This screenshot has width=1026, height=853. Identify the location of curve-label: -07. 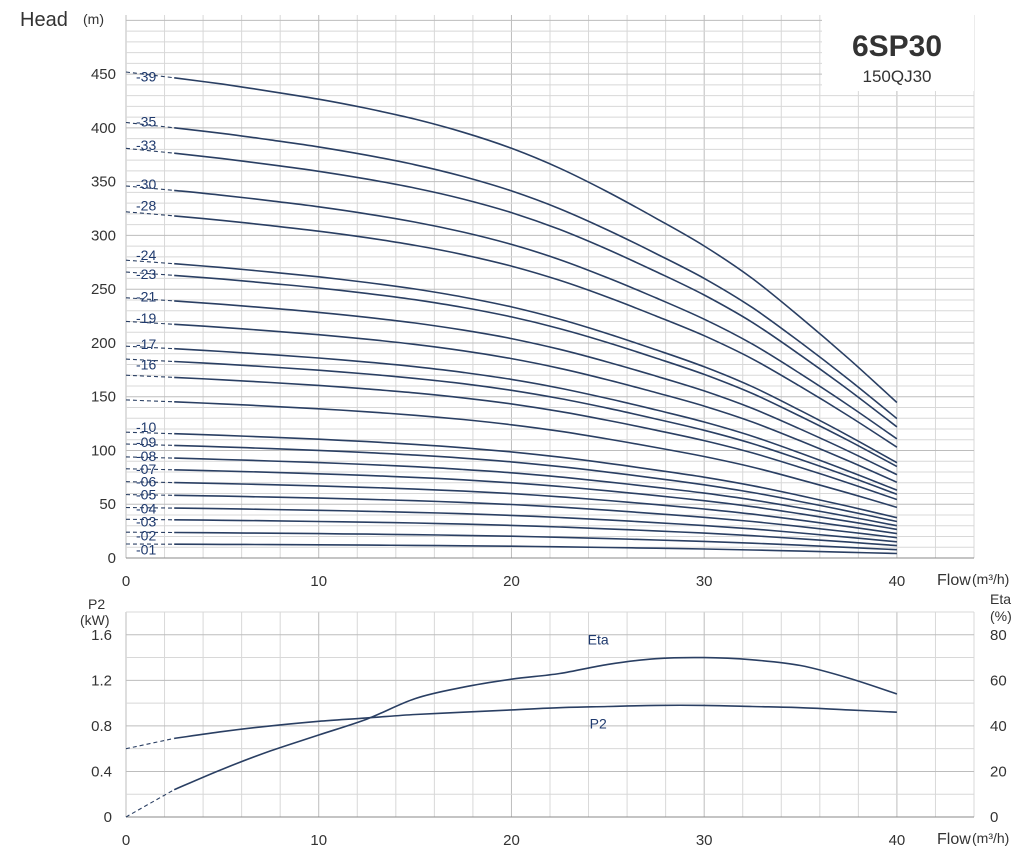
(146, 469).